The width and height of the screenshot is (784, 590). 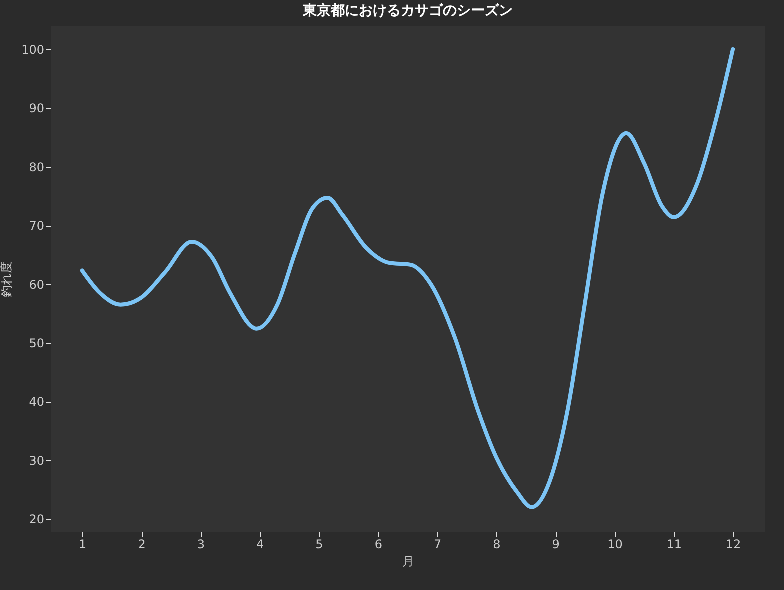 What do you see at coordinates (734, 545) in the screenshot?
I see `x-tick-label: 12` at bounding box center [734, 545].